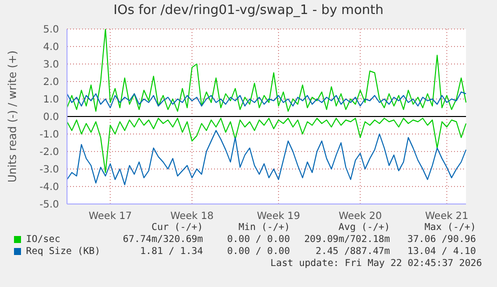  What do you see at coordinates (441, 251) in the screenshot?
I see `text: 13.04 / 4.10` at bounding box center [441, 251].